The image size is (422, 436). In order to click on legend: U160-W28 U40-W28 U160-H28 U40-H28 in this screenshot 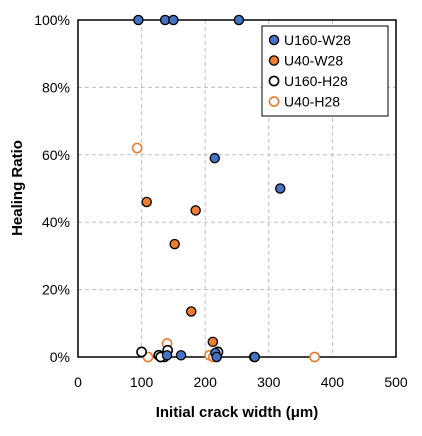, I will do `click(325, 71)`.